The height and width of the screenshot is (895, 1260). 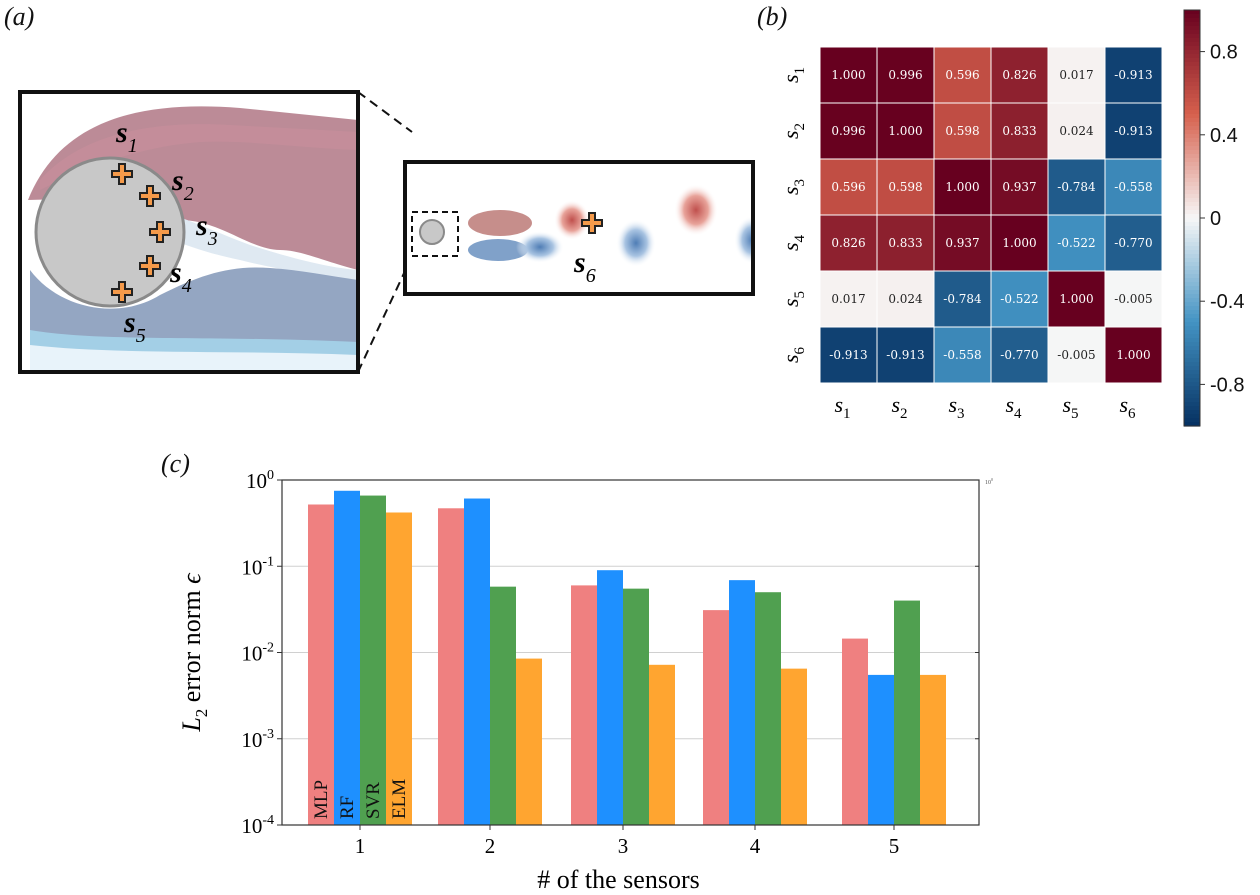 I want to click on heatmap-cell-value: 0.833, so click(x=1019, y=131).